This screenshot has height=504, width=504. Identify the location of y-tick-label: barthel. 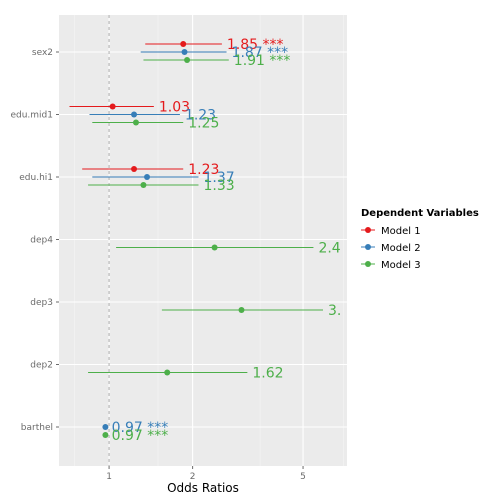
(37, 428).